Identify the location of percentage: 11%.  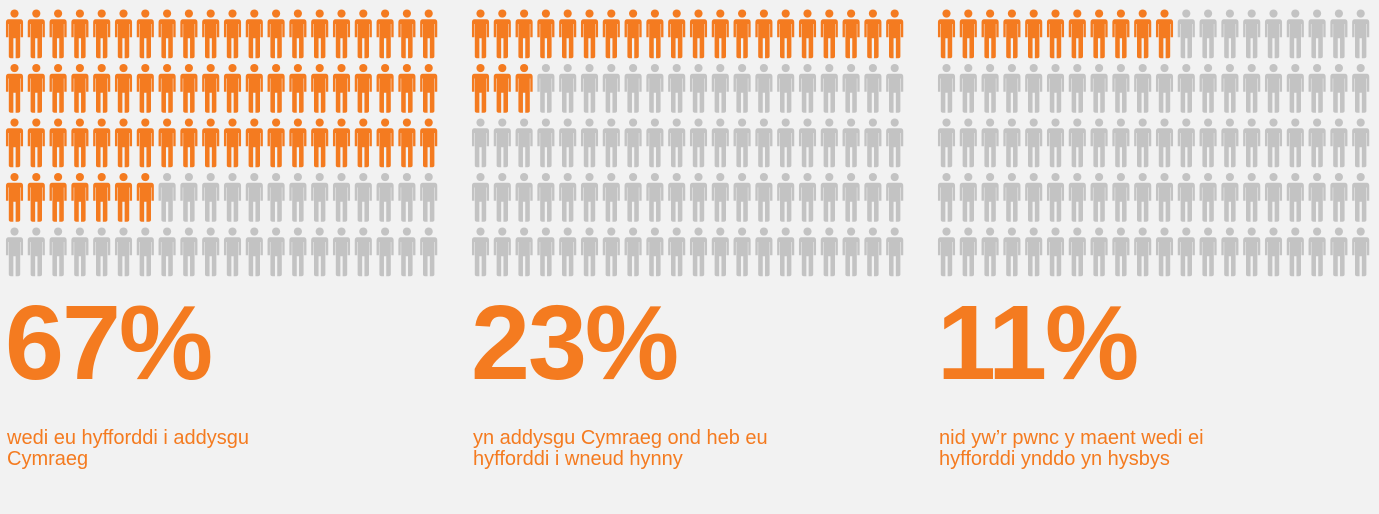
(1038, 343).